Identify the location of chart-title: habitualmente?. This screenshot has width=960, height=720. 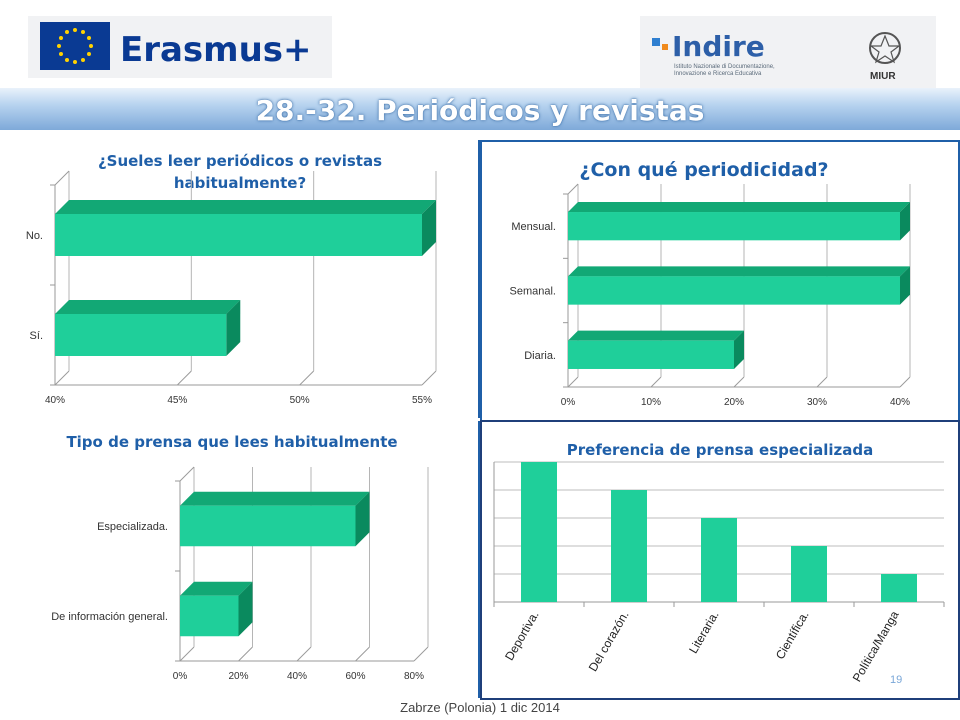
(240, 183).